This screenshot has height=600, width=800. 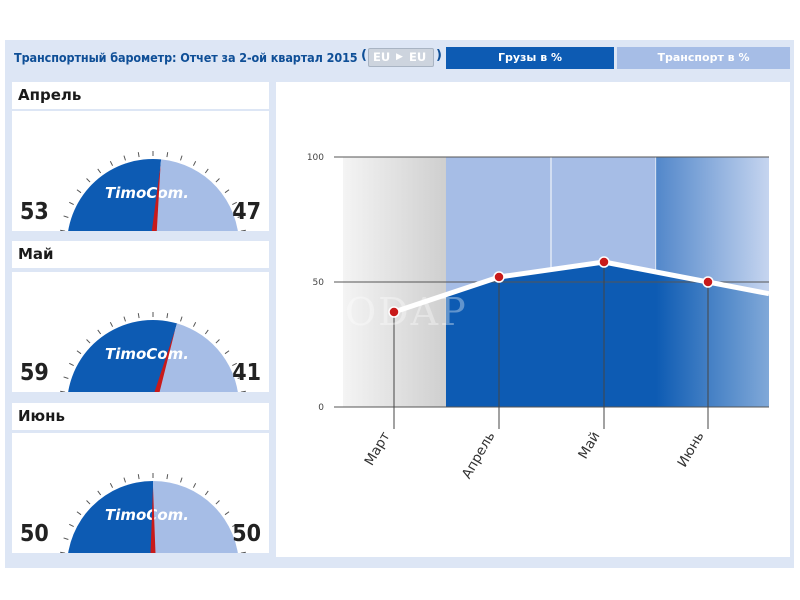 I want to click on route-arrow-icon: ▶, so click(x=399, y=57).